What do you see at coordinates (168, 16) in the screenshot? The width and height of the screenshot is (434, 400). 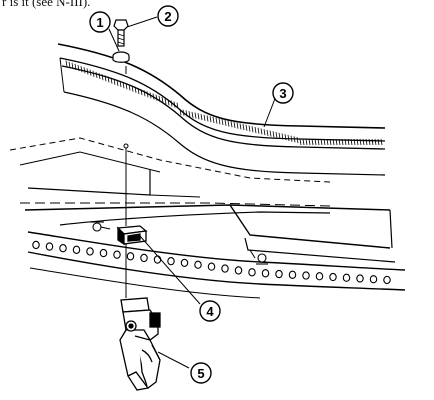 I see `callout-2: 2` at bounding box center [168, 16].